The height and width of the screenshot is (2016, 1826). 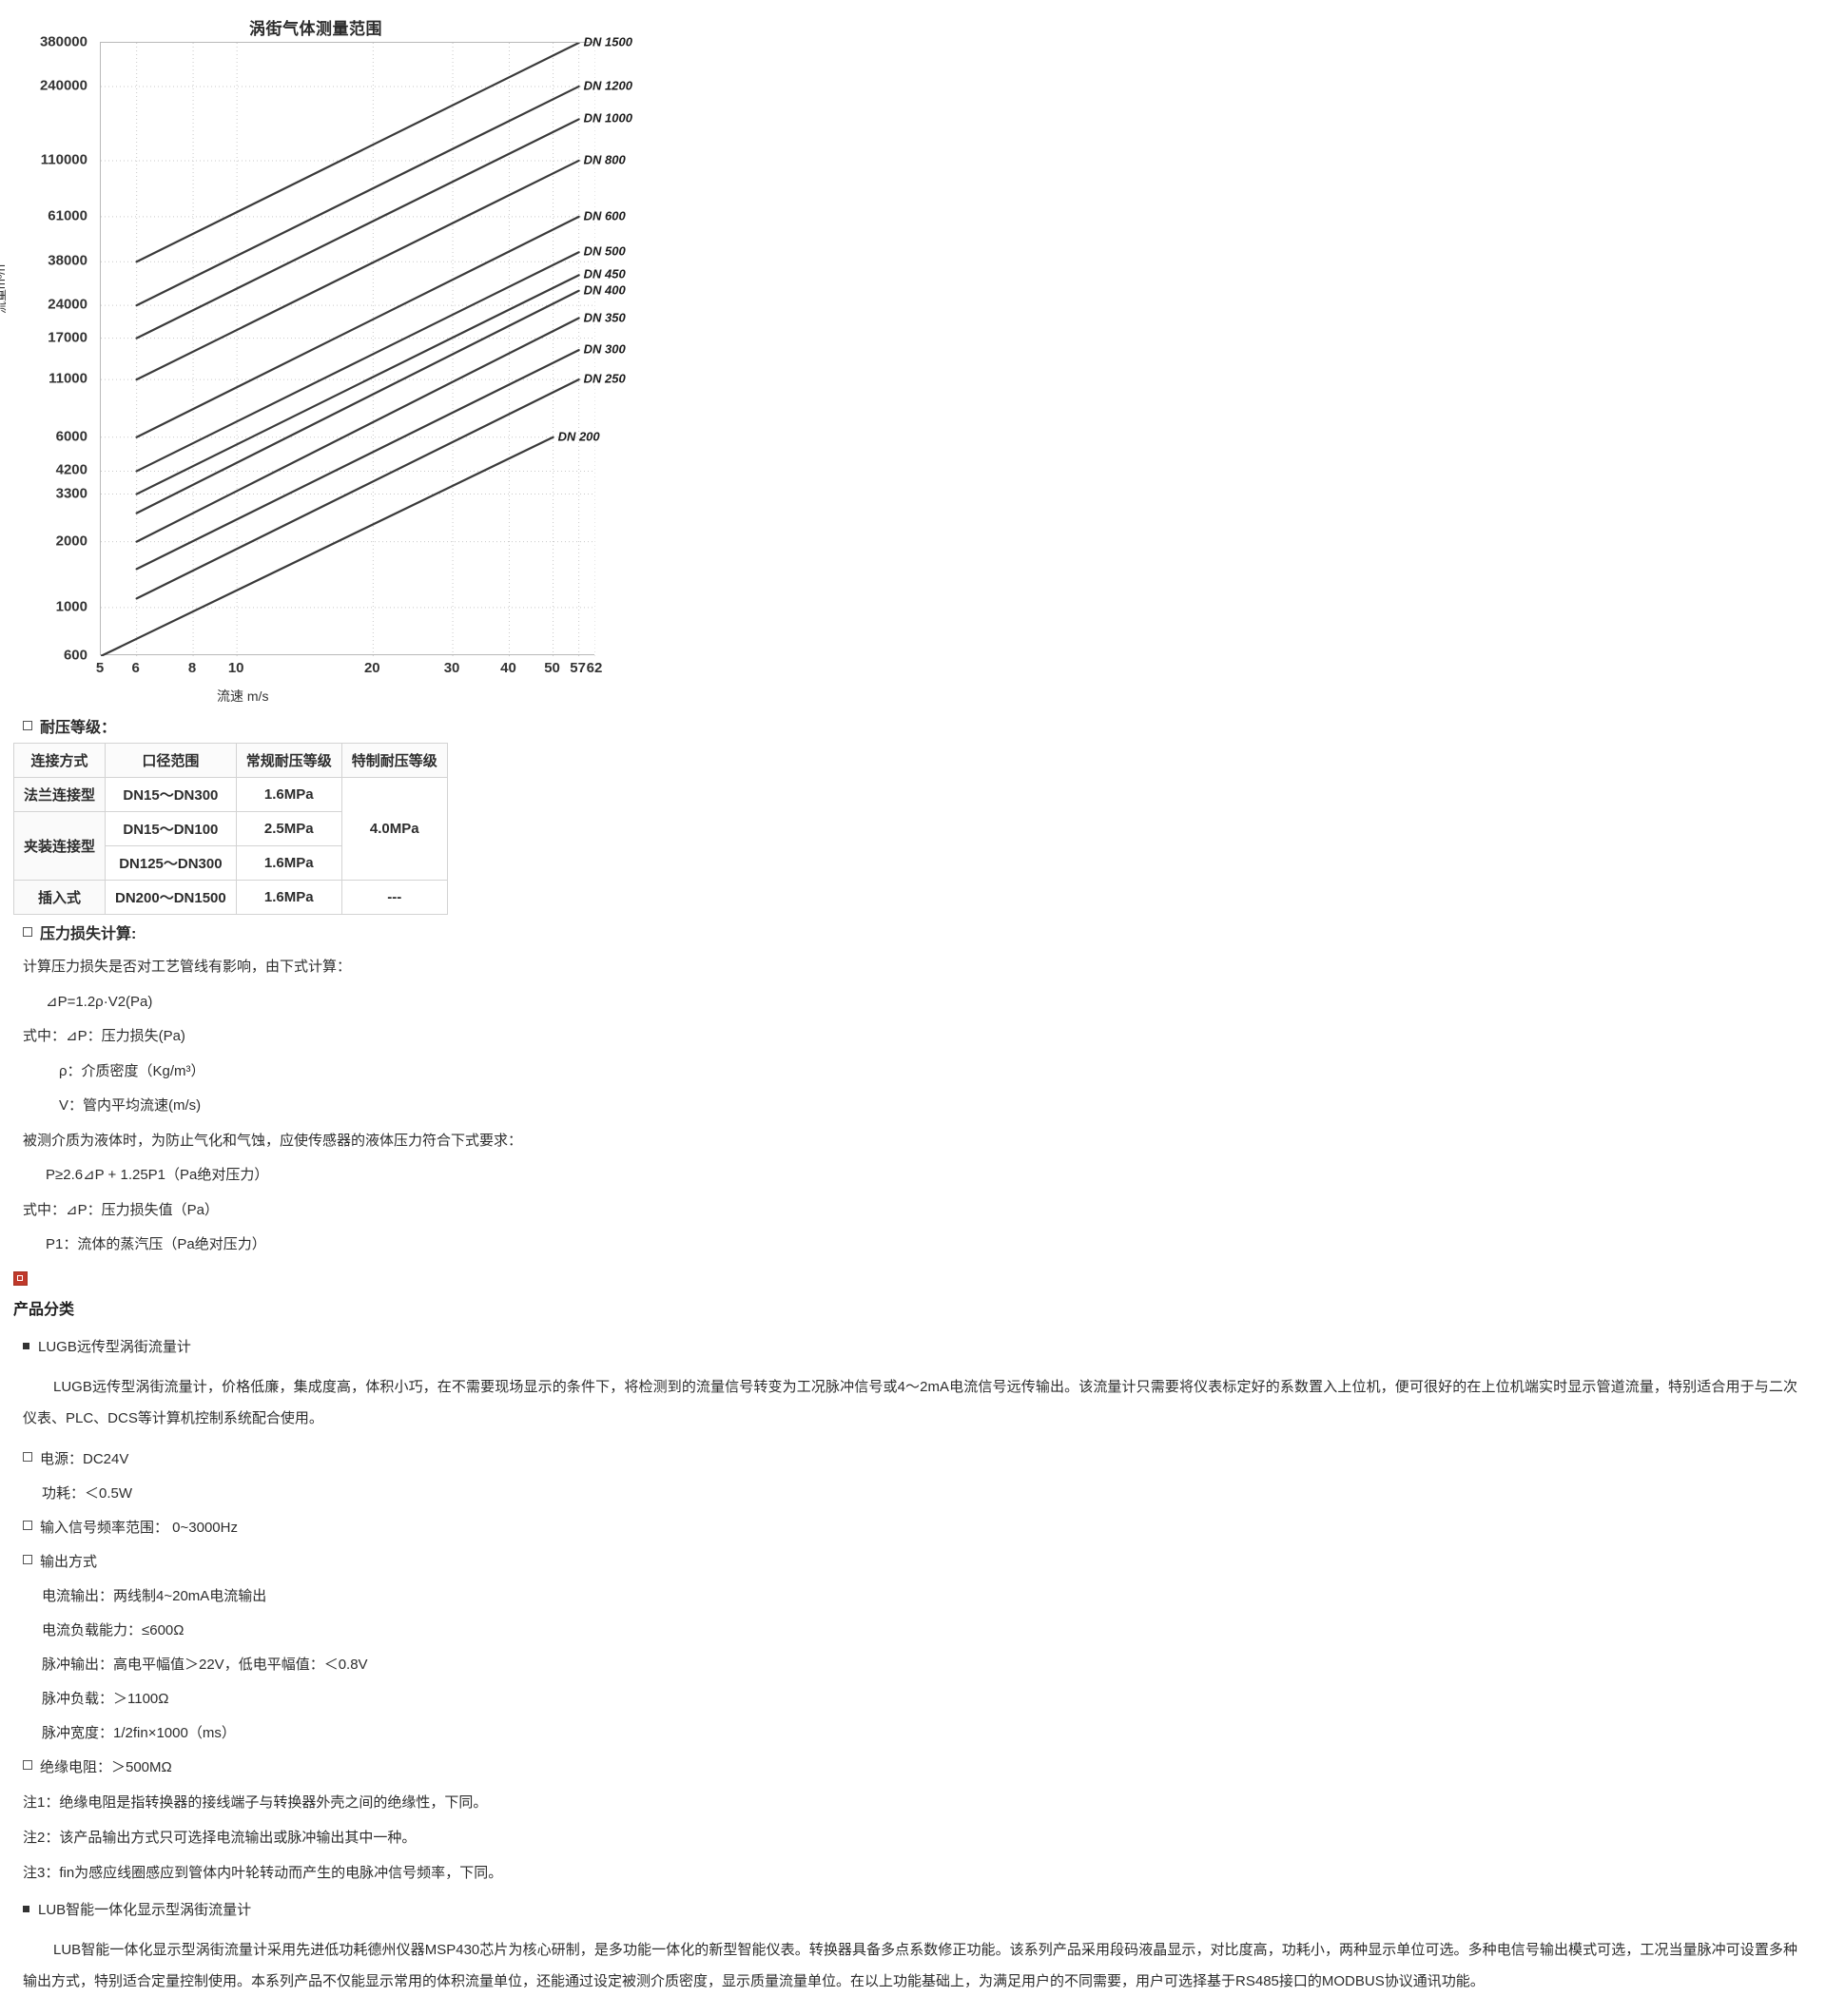 I want to click on x-tick-label: 8, so click(x=192, y=668).